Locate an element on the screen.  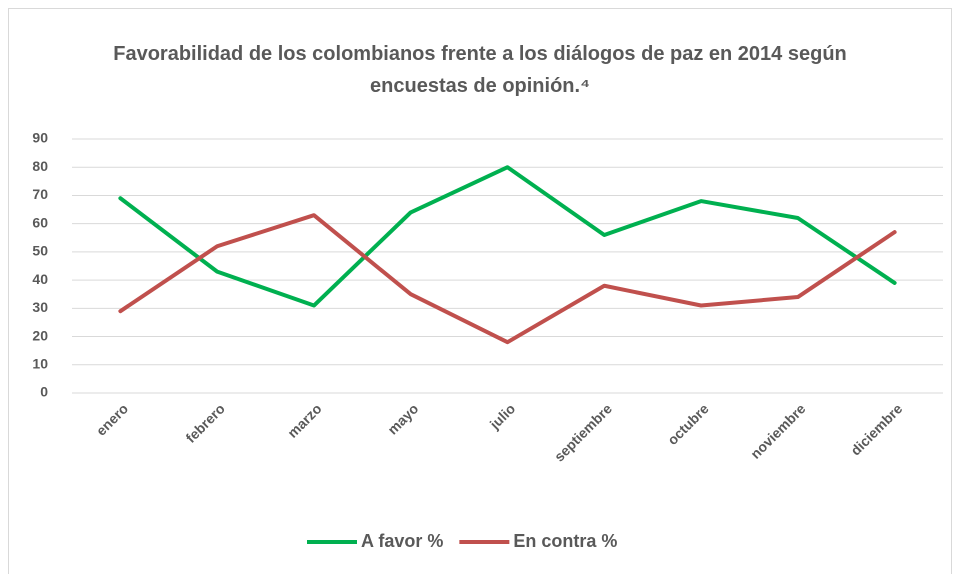
y-tick-label: 0 is located at coordinates (44, 392).